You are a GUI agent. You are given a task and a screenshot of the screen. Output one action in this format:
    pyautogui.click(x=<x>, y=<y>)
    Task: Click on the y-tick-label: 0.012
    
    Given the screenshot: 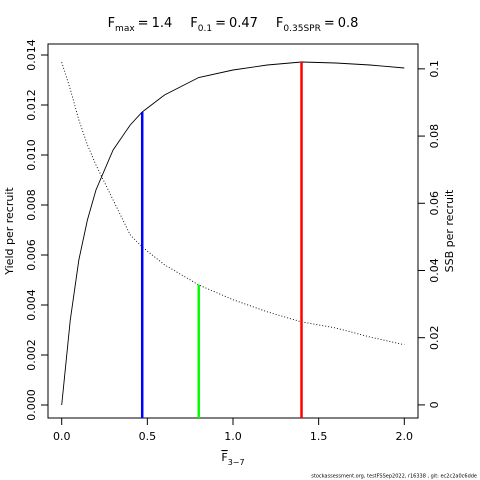 What is the action you would take?
    pyautogui.click(x=31, y=105)
    